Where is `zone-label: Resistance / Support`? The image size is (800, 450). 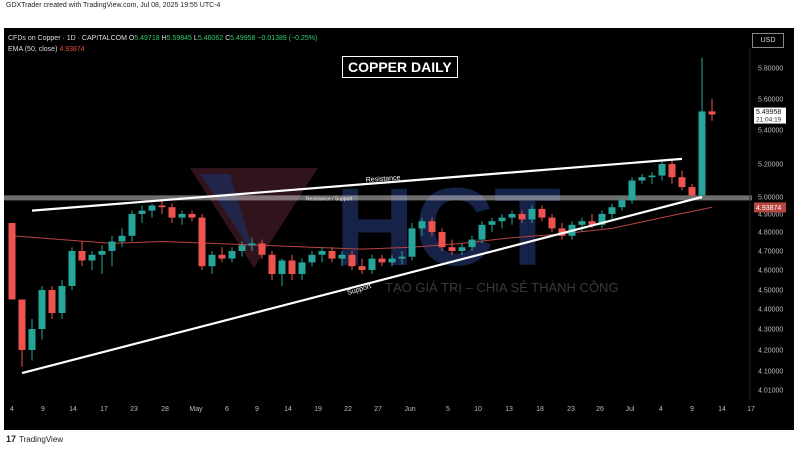 zone-label: Resistance / Support is located at coordinates (329, 199).